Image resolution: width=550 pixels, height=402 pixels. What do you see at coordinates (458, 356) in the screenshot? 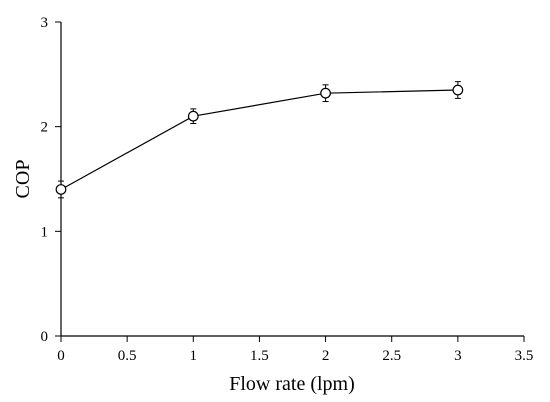
I see `x-tick-label: 3` at bounding box center [458, 356].